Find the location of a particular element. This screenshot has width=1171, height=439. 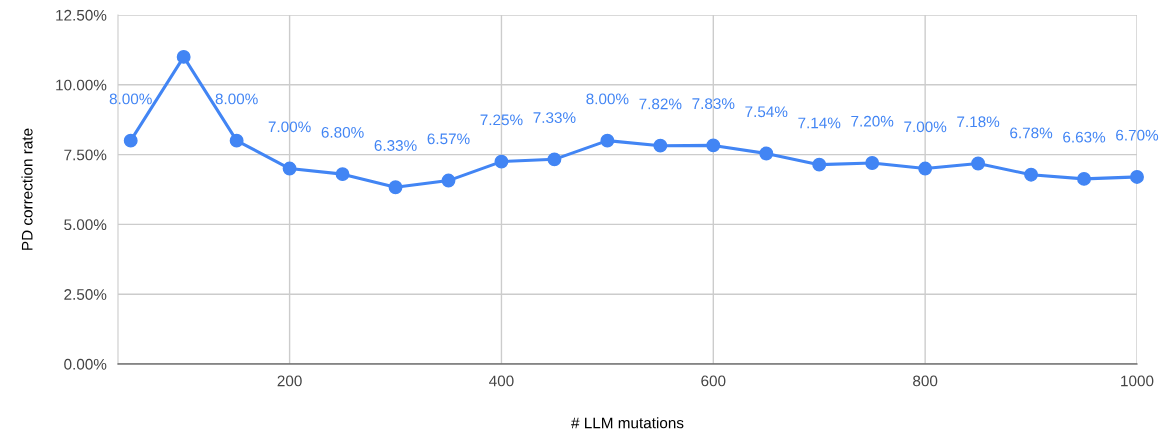

data-label: 6.33% is located at coordinates (395, 145).